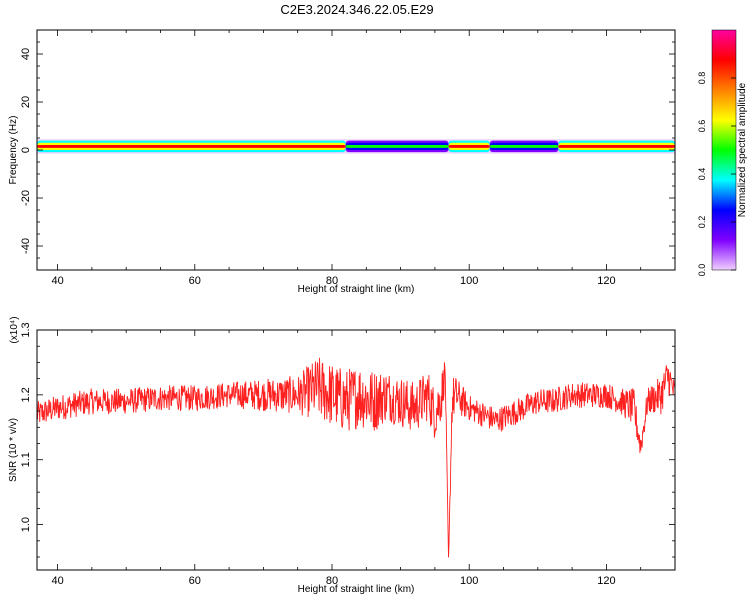 This screenshot has height=600, width=750. I want to click on spectrogram-x-tick-label: 100, so click(469, 281).